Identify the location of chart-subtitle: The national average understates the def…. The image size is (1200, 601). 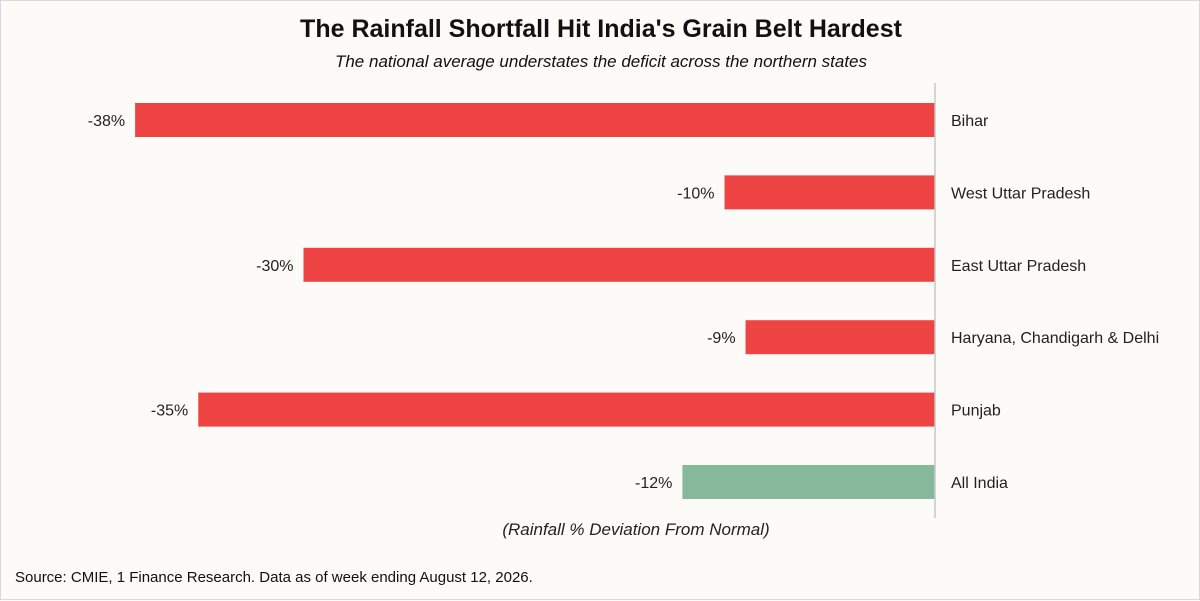
(601, 61).